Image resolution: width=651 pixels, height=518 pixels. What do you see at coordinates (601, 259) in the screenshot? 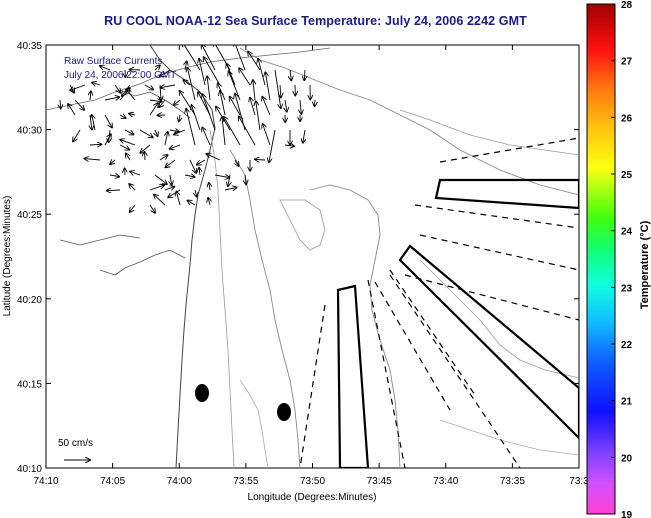
I see `colorbar` at bounding box center [601, 259].